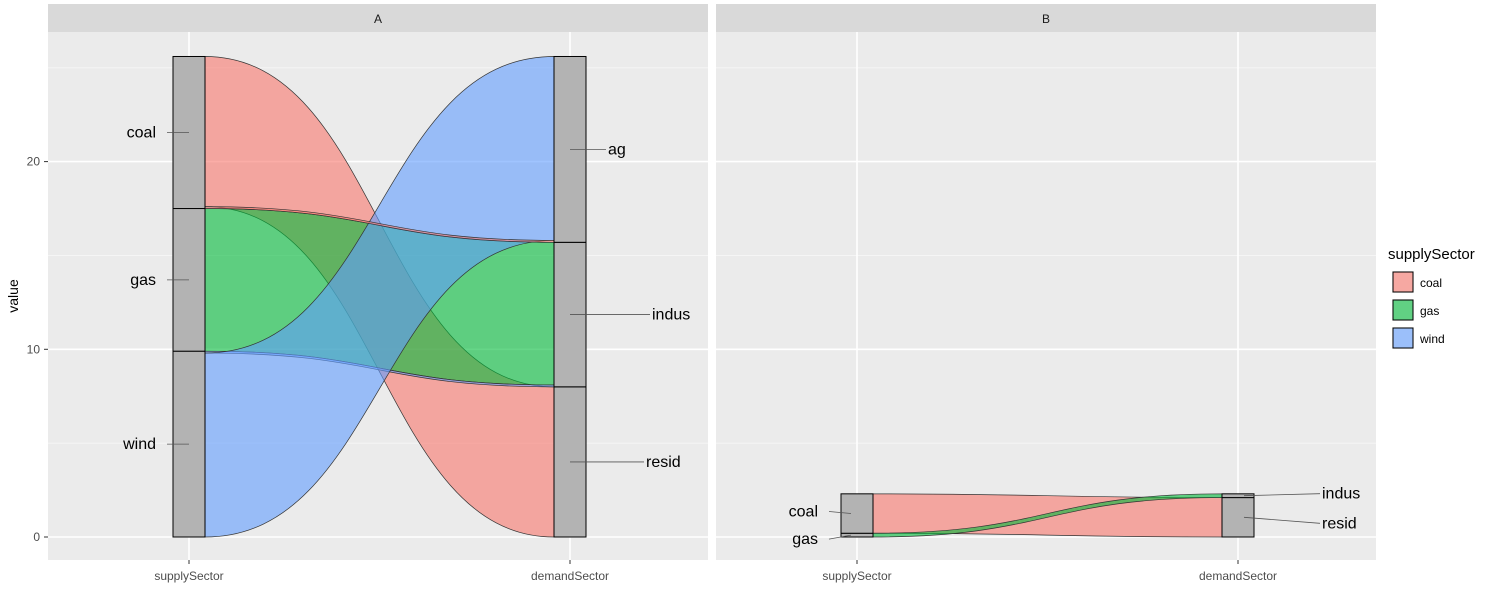 This screenshot has height=595, width=1511. Describe the element at coordinates (34, 162) in the screenshot. I see `y-tick-label: 20` at that location.